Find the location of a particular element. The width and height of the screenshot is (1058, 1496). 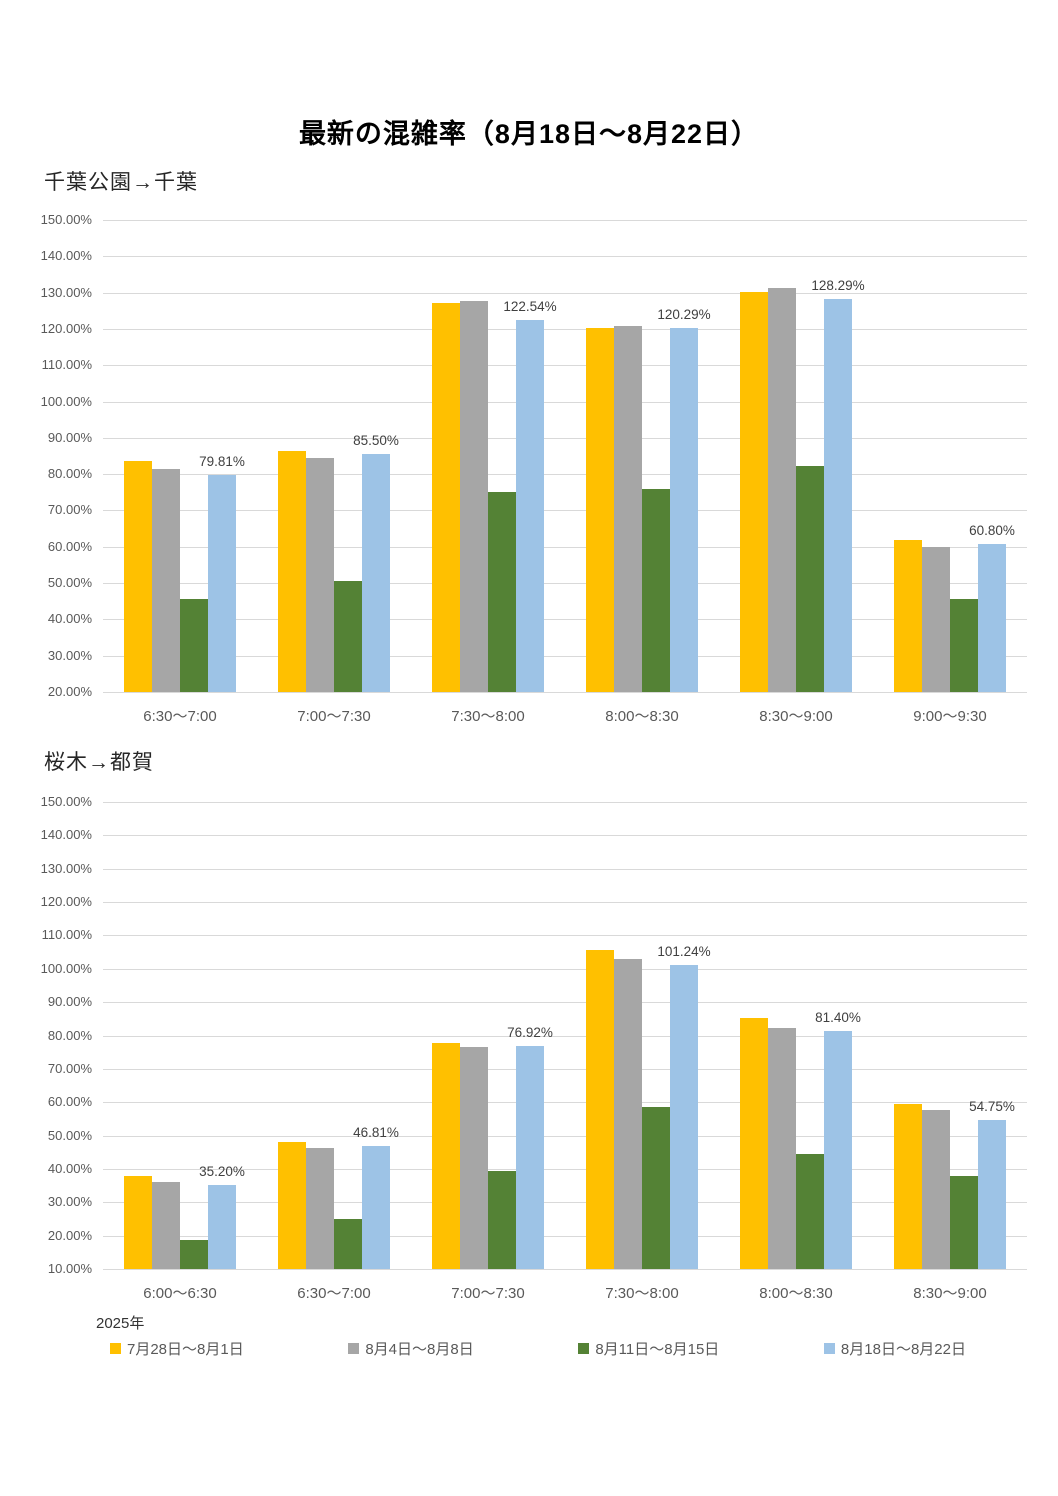

data-label: 81.40% is located at coordinates (838, 1017).